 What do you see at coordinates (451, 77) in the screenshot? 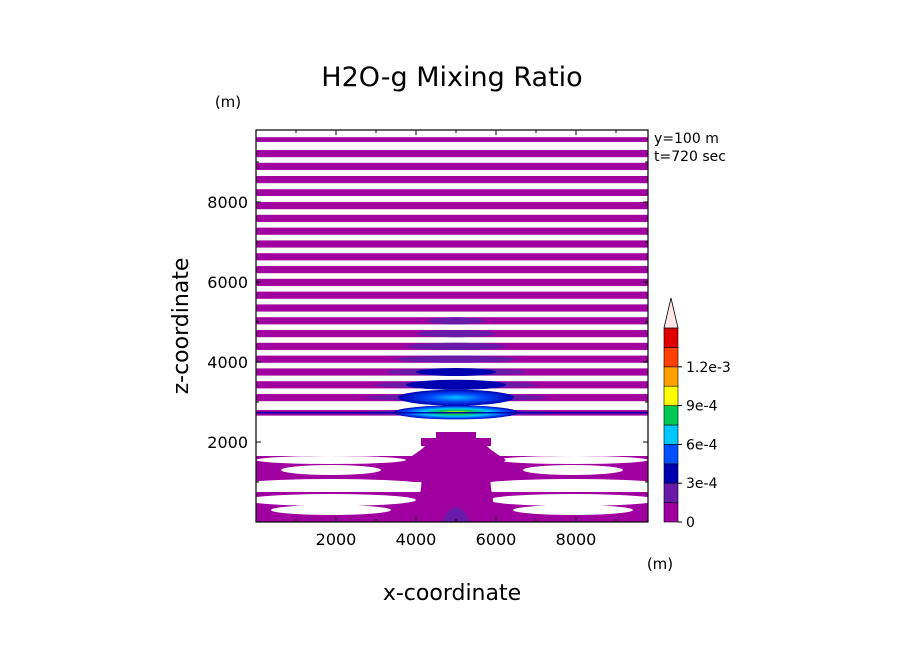
I see `chart-title: H2O-g Mixing Ratio` at bounding box center [451, 77].